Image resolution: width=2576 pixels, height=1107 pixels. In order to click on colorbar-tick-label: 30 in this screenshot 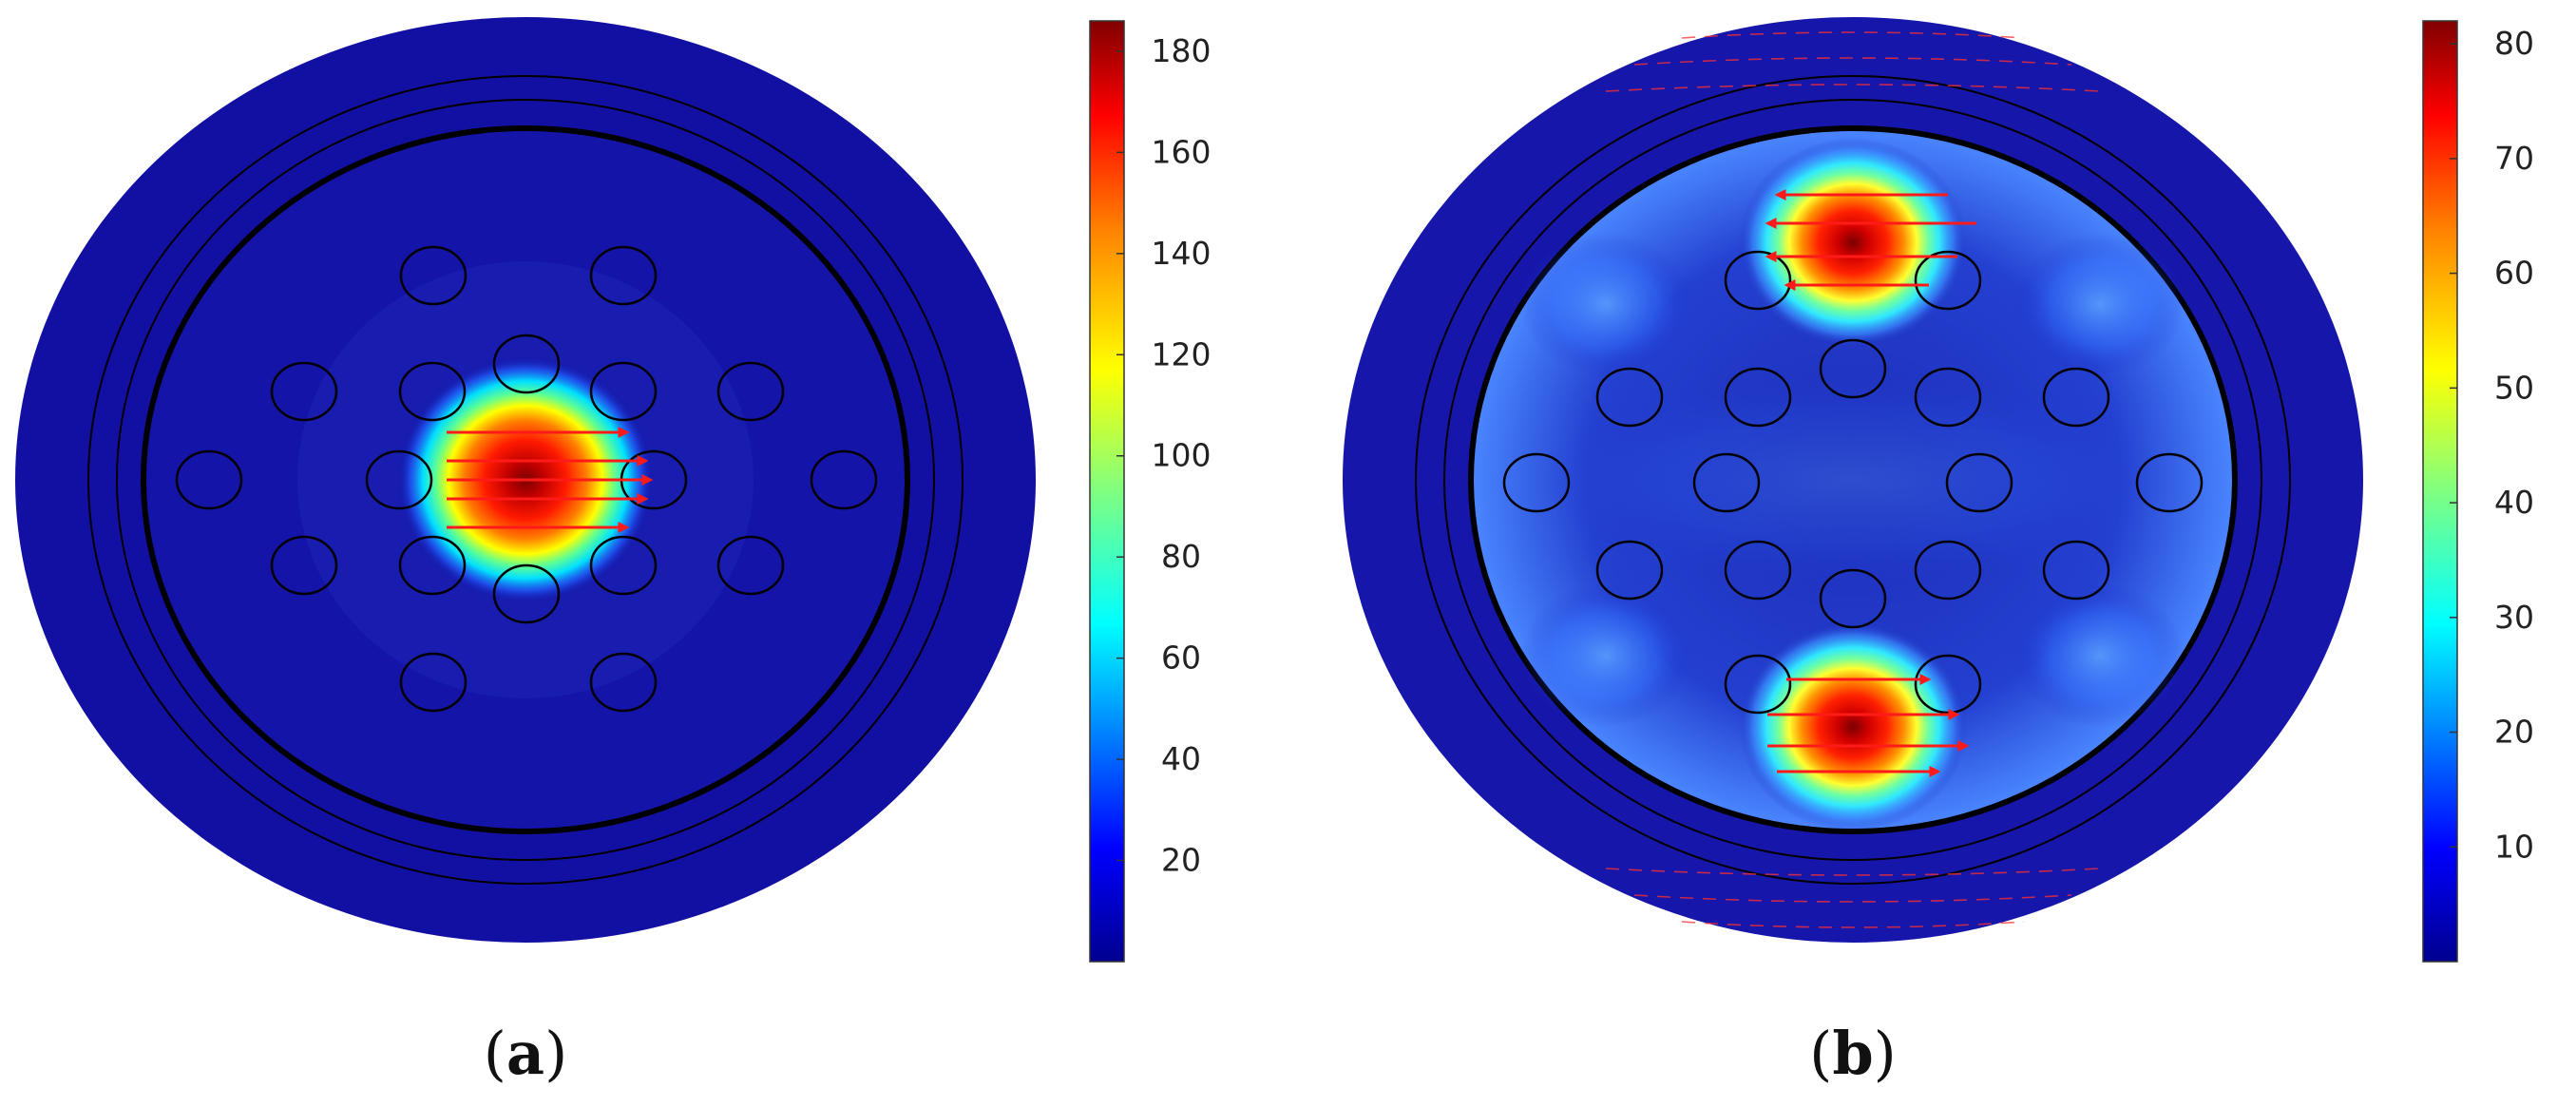, I will do `click(2514, 617)`.